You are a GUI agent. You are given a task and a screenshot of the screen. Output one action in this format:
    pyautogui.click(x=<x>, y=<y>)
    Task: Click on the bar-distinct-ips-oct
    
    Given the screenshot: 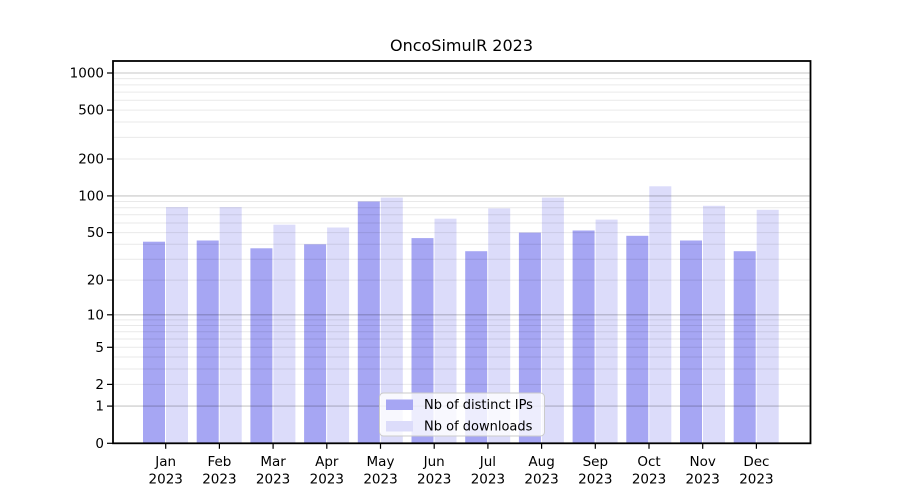 What is the action you would take?
    pyautogui.click(x=637, y=339)
    